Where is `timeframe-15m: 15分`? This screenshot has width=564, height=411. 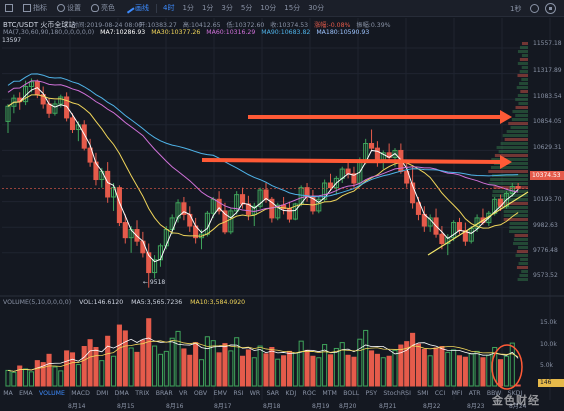 timeframe-15m: 15分 is located at coordinates (292, 8).